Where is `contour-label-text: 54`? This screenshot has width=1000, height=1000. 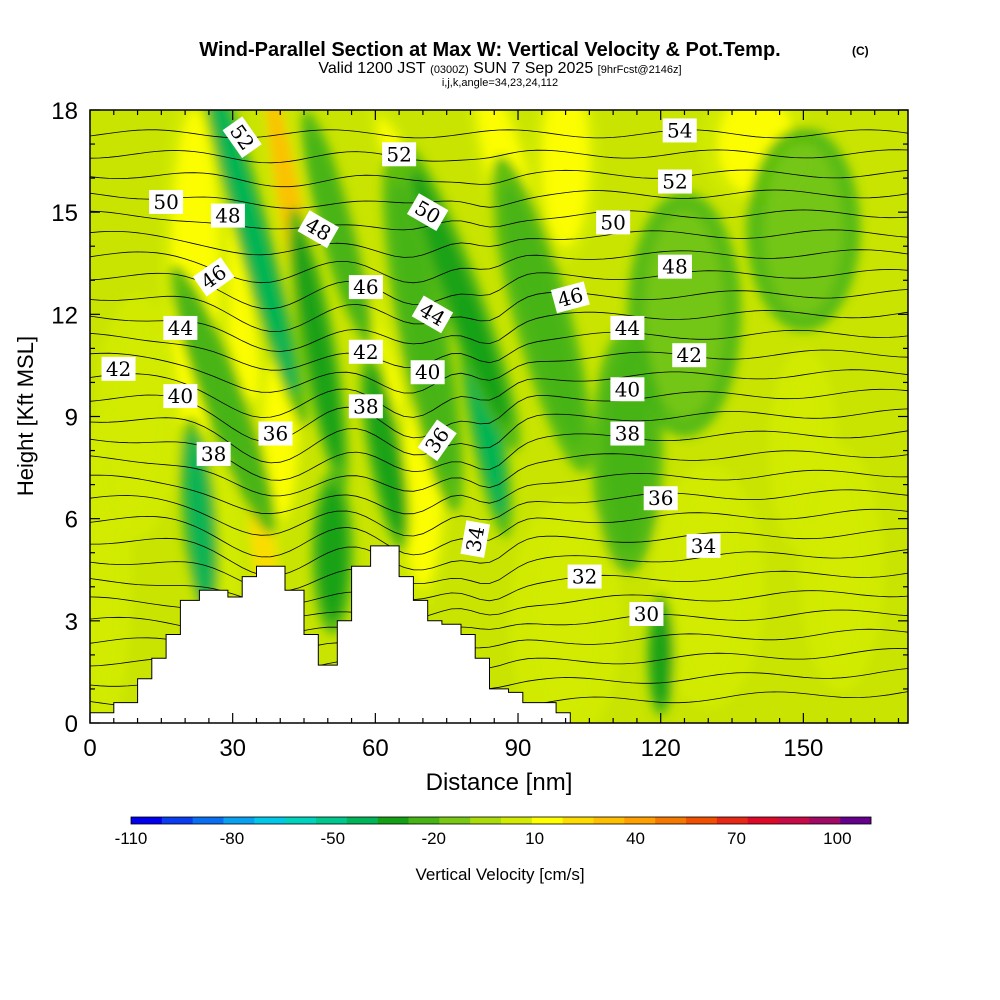 contour-label-text: 54 is located at coordinates (679, 130).